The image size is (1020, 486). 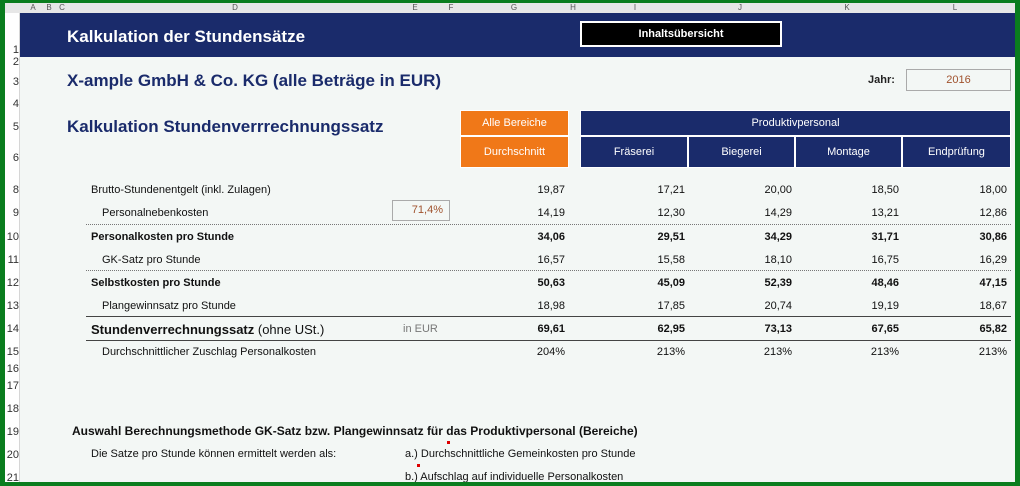 I want to click on header-department-biegerei: Biegerei, so click(x=741, y=152).